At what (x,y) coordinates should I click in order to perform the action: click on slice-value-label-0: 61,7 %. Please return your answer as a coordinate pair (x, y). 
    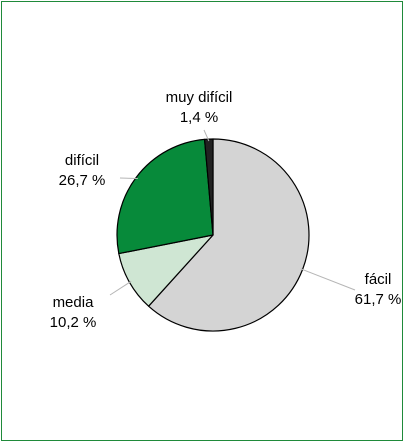
    Looking at the image, I should click on (378, 299).